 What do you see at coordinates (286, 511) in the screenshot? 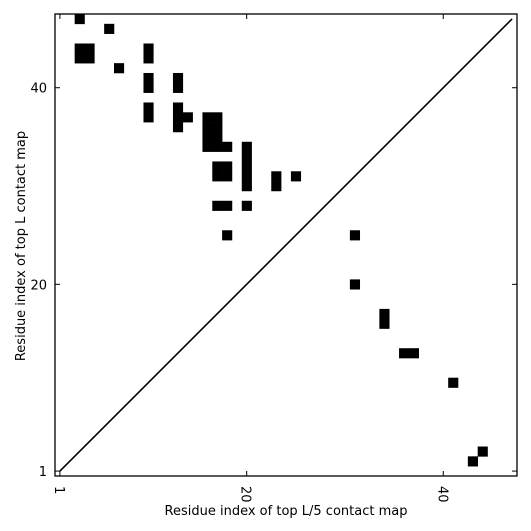
I see `x-axis-label: Residue index of top L/5 contact map` at bounding box center [286, 511].